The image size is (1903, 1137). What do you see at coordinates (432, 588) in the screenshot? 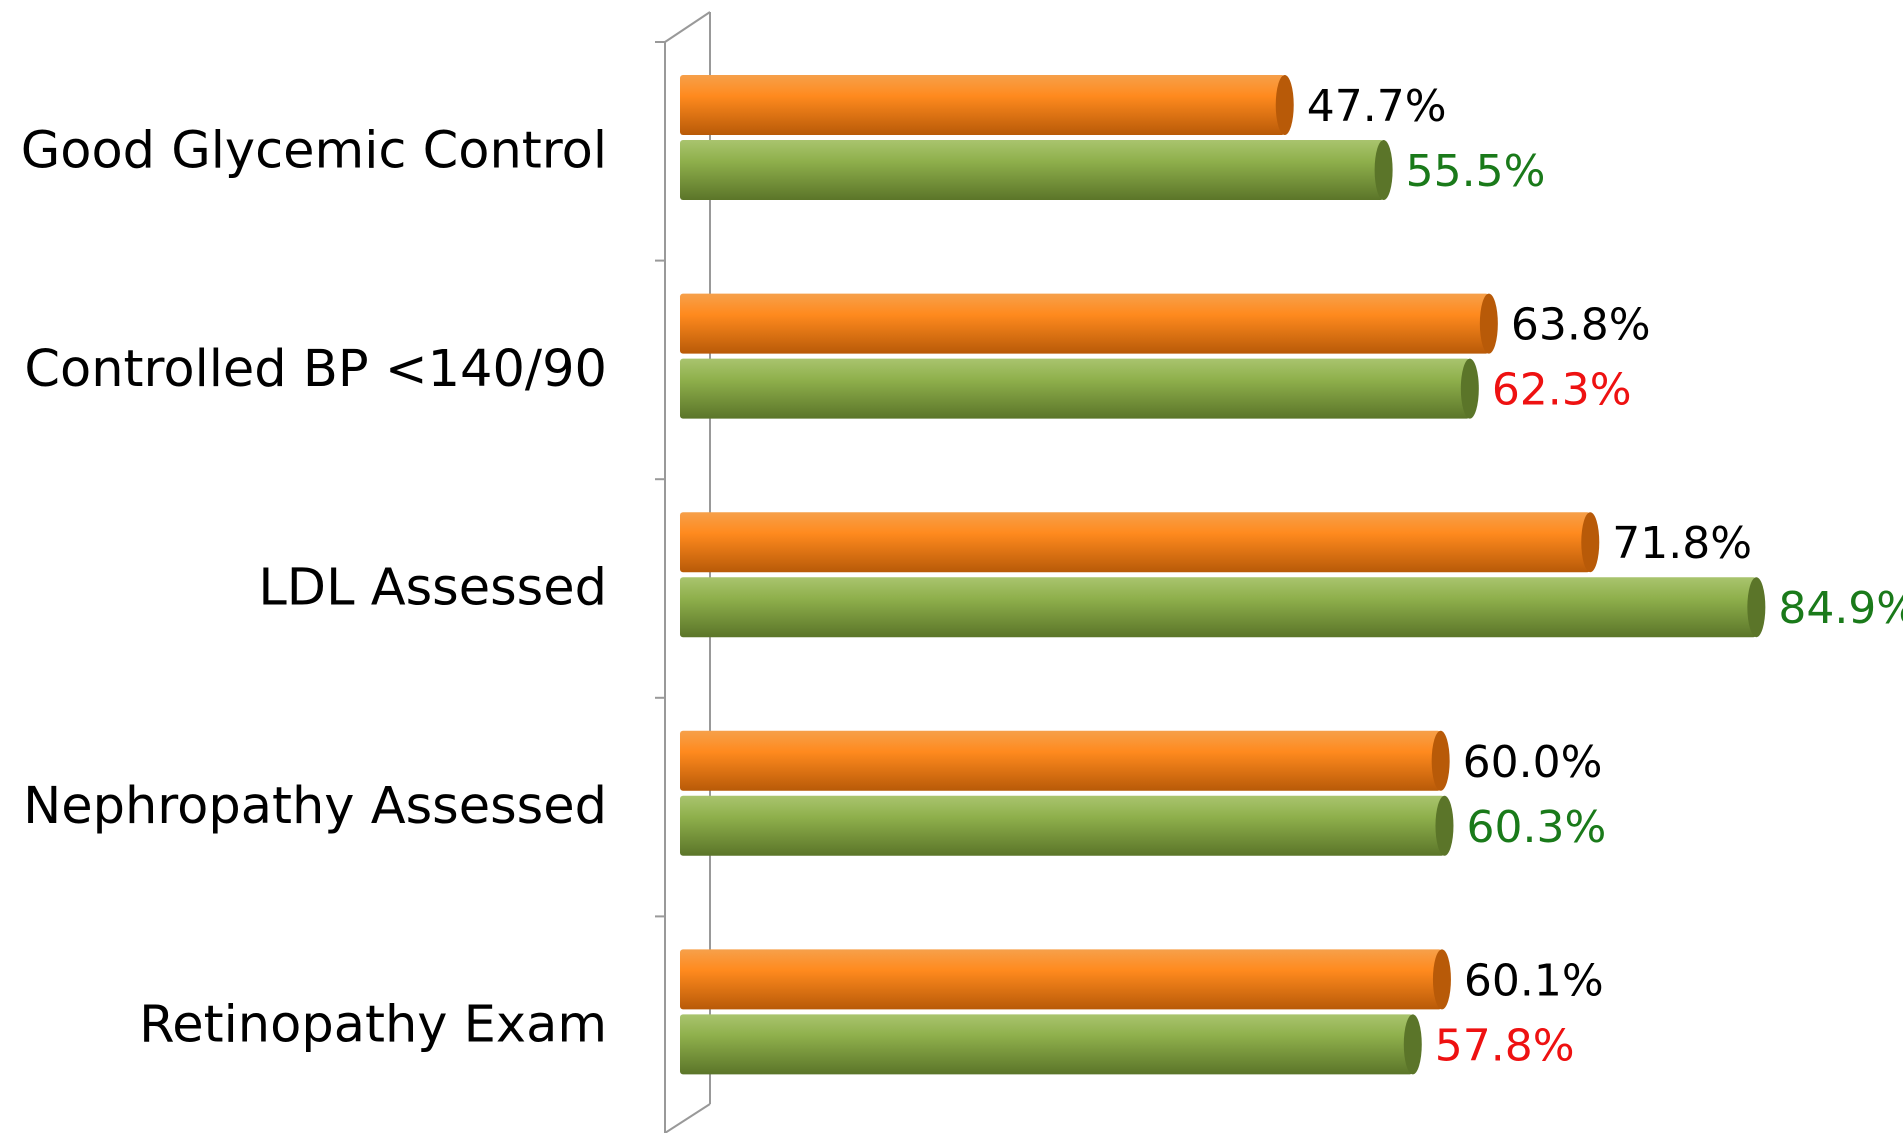
I see `category-label: LDL Assessed` at bounding box center [432, 588].